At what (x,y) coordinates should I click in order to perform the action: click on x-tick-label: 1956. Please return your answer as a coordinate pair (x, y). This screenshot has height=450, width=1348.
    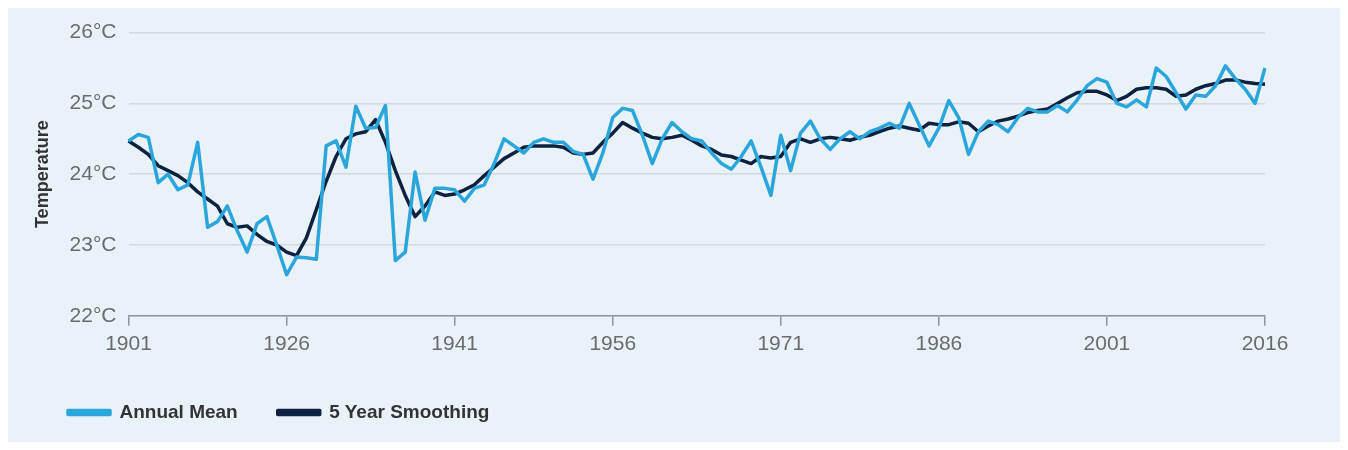
    Looking at the image, I should click on (613, 343).